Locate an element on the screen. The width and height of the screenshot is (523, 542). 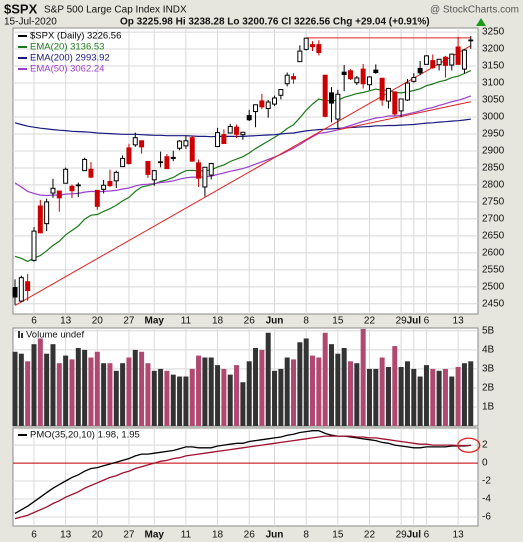
y-tick-label: 2750 is located at coordinates (493, 202).